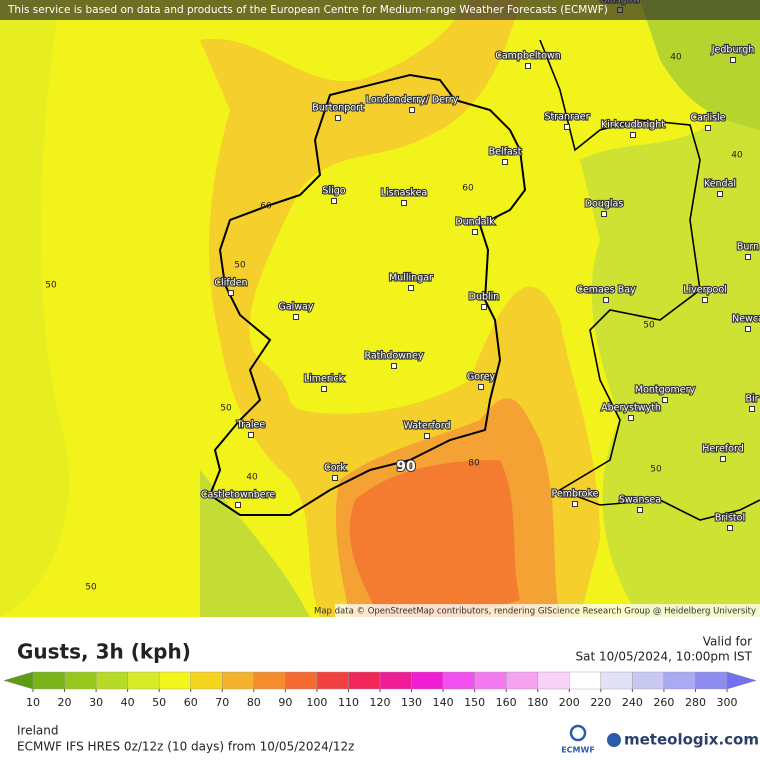 This screenshot has height=760, width=760. I want to click on city-label: Cork, so click(335, 468).